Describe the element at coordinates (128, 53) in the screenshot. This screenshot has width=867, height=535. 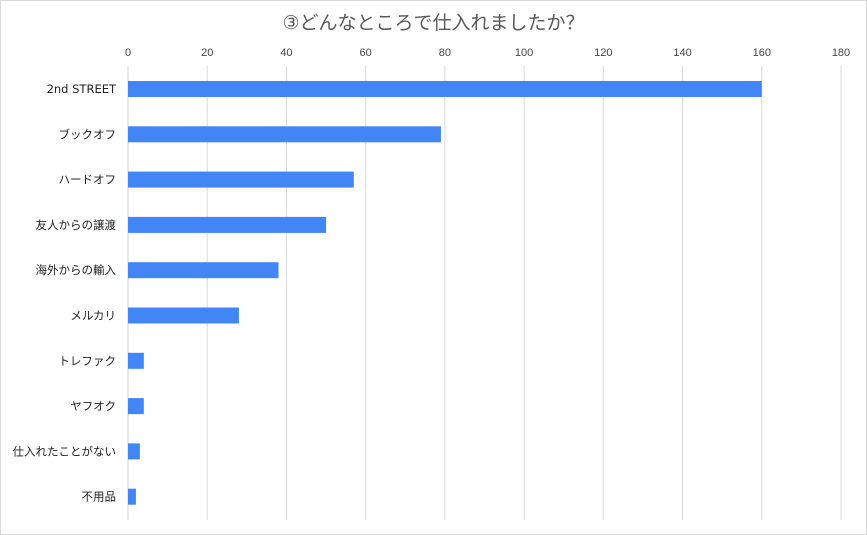
I see `x-tick-label: 0` at that location.